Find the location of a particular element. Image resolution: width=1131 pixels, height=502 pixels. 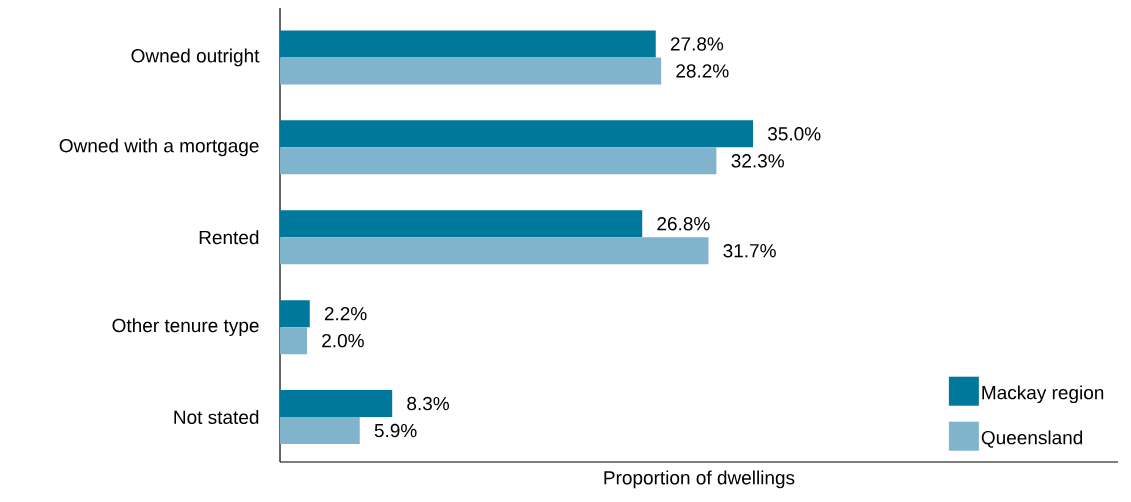

data-label: 35.0% is located at coordinates (794, 134).